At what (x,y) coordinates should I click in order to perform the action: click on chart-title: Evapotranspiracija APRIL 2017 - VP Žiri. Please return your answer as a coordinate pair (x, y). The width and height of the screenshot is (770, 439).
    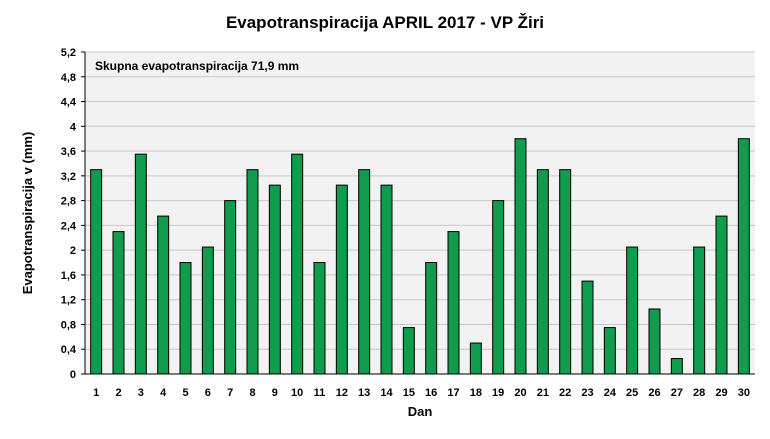
    Looking at the image, I should click on (385, 22).